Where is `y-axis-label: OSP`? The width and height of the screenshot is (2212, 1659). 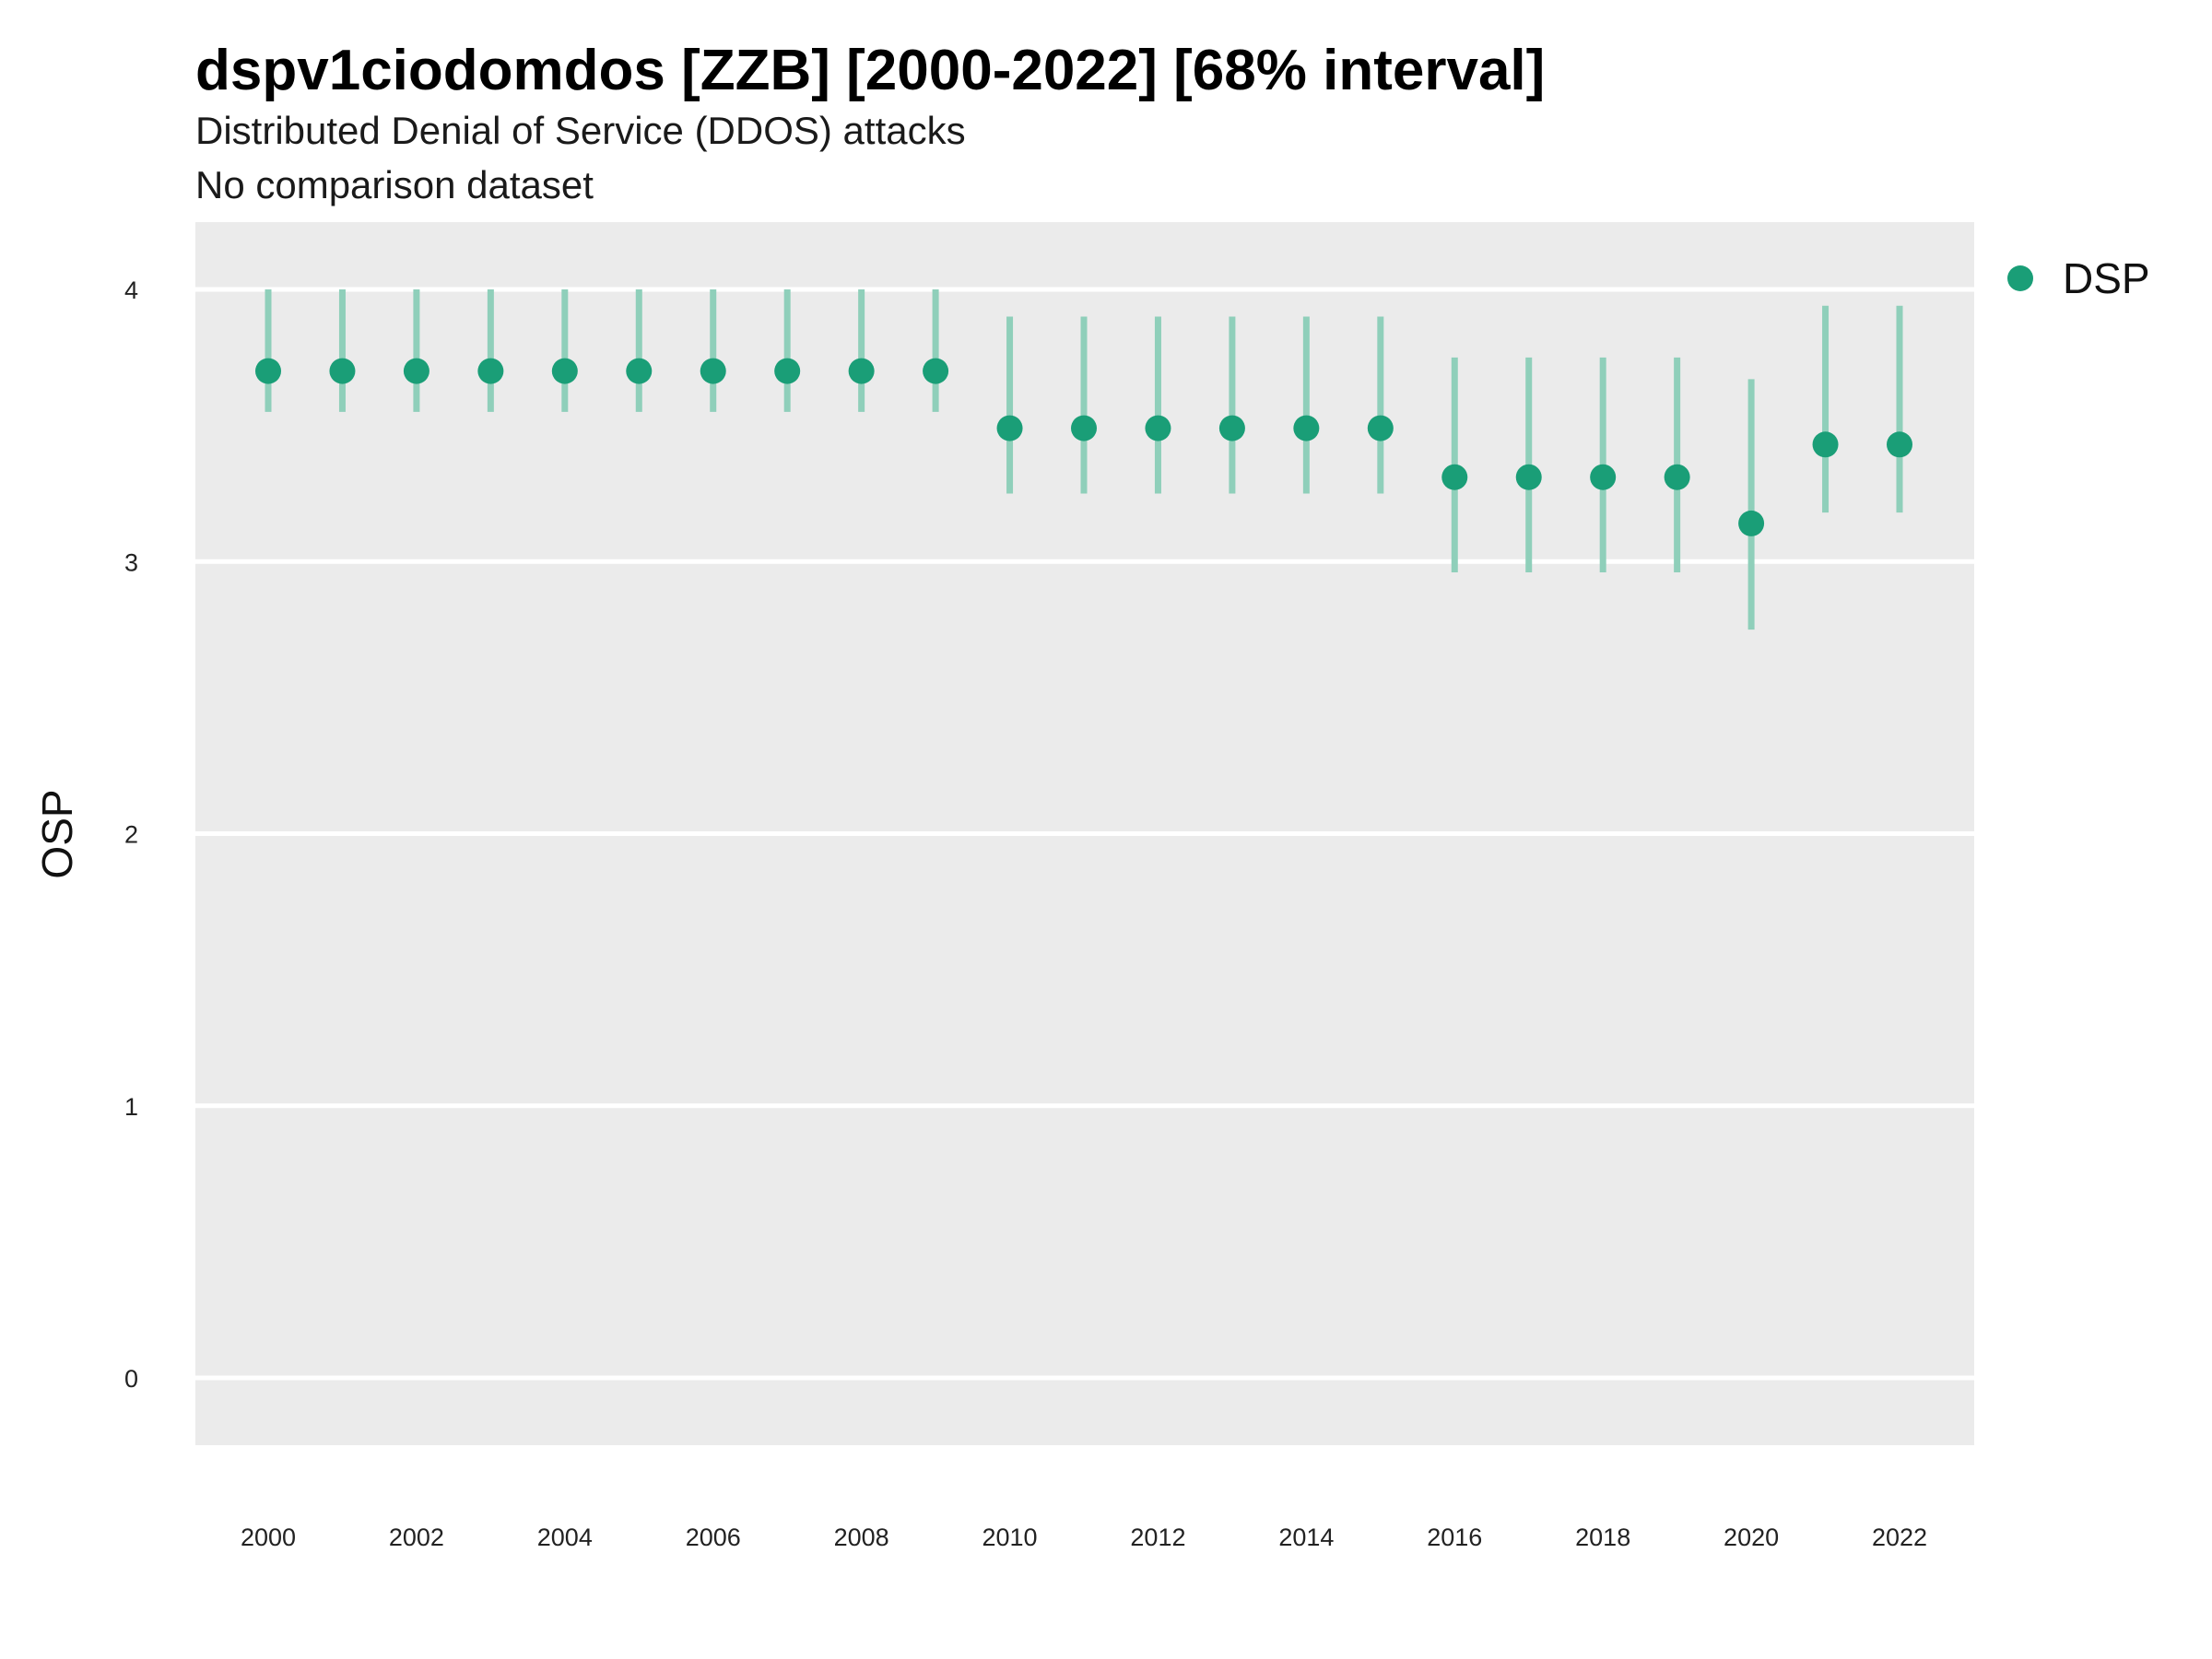
y-axis-label: OSP is located at coordinates (57, 833).